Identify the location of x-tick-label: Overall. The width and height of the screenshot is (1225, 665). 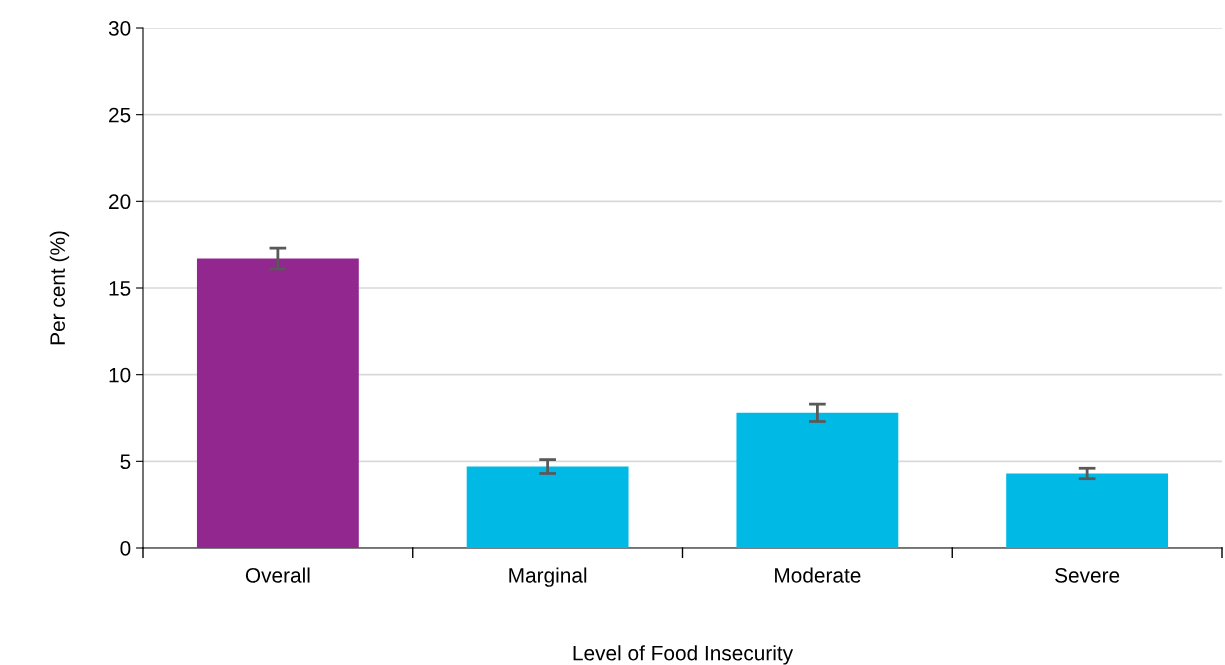
(277, 575).